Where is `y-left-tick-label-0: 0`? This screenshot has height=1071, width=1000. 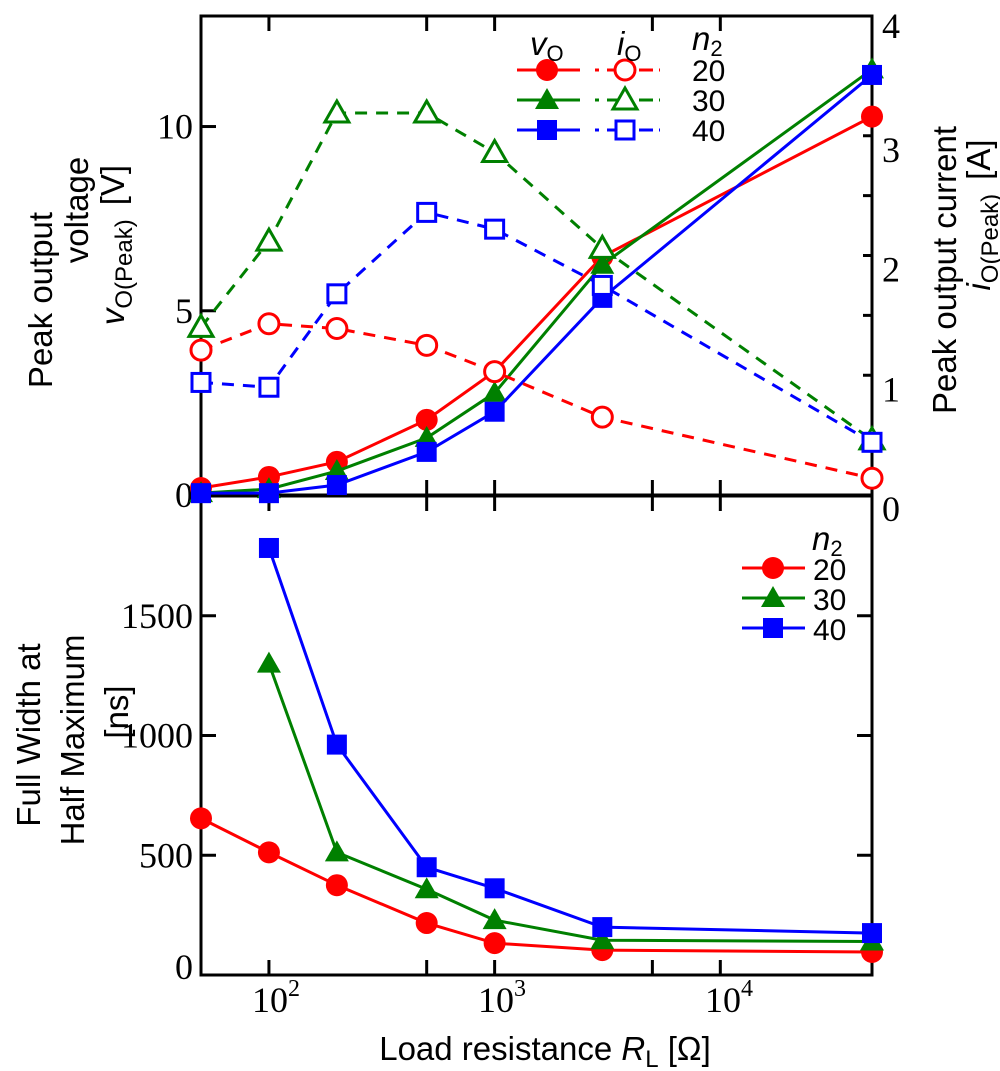
y-left-tick-label-0: 0 is located at coordinates (184, 495).